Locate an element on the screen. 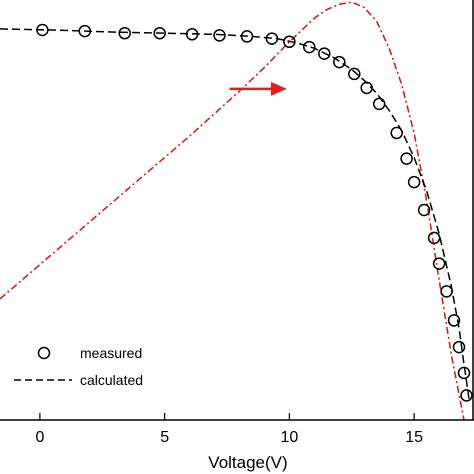  x-tick-label: 10 is located at coordinates (289, 437).